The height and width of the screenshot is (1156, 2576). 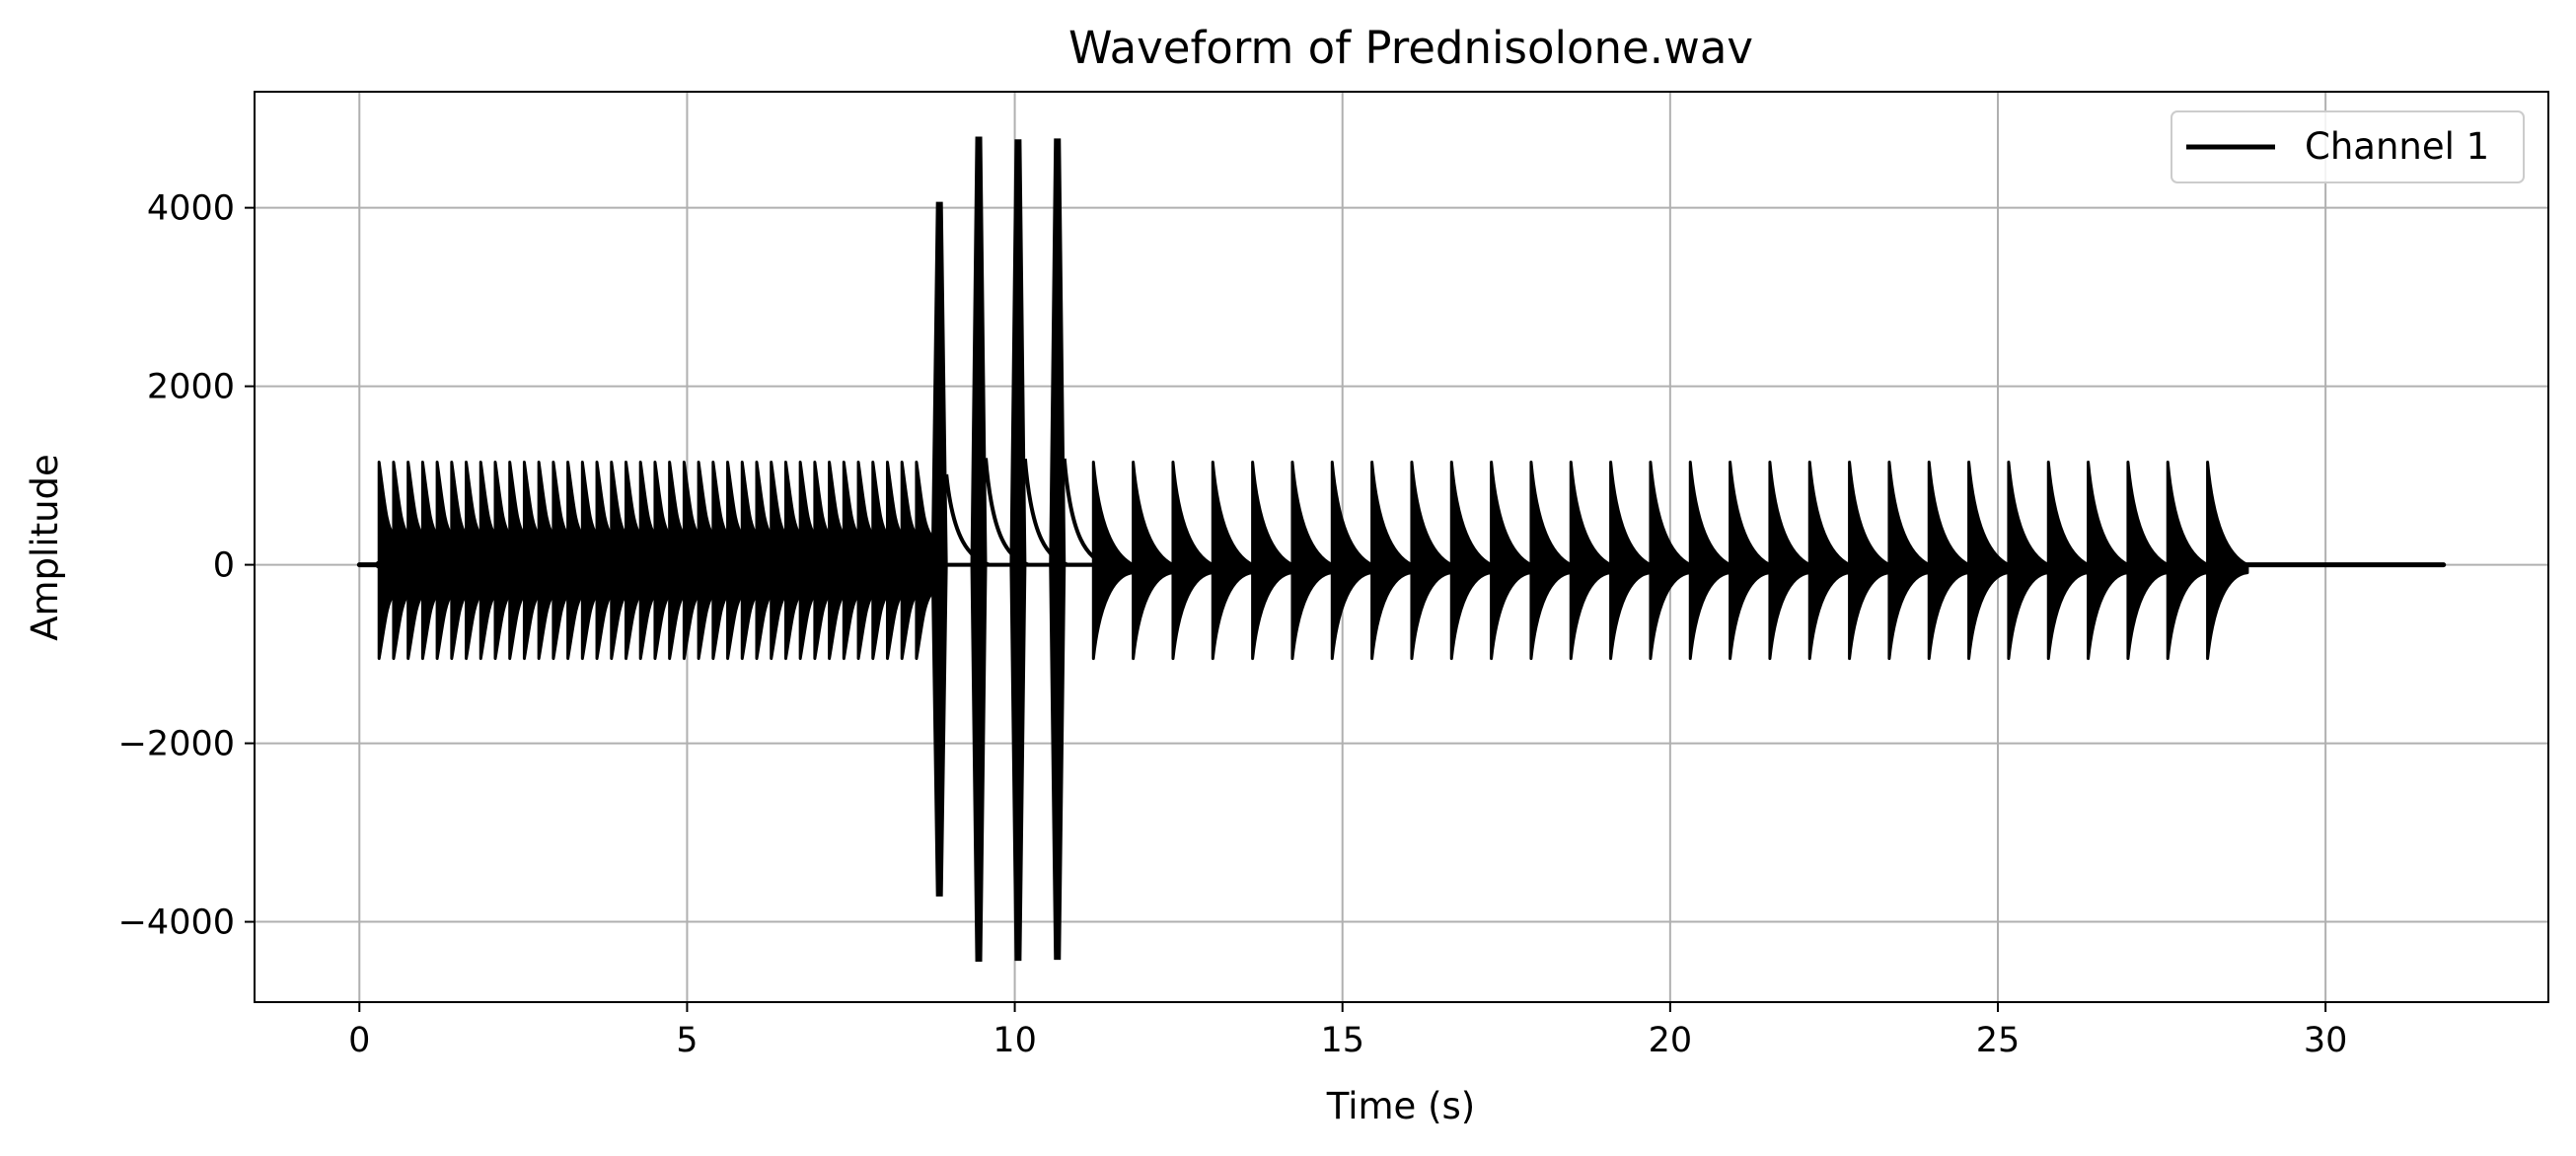 What do you see at coordinates (191, 209) in the screenshot?
I see `y-tick-label: 4000` at bounding box center [191, 209].